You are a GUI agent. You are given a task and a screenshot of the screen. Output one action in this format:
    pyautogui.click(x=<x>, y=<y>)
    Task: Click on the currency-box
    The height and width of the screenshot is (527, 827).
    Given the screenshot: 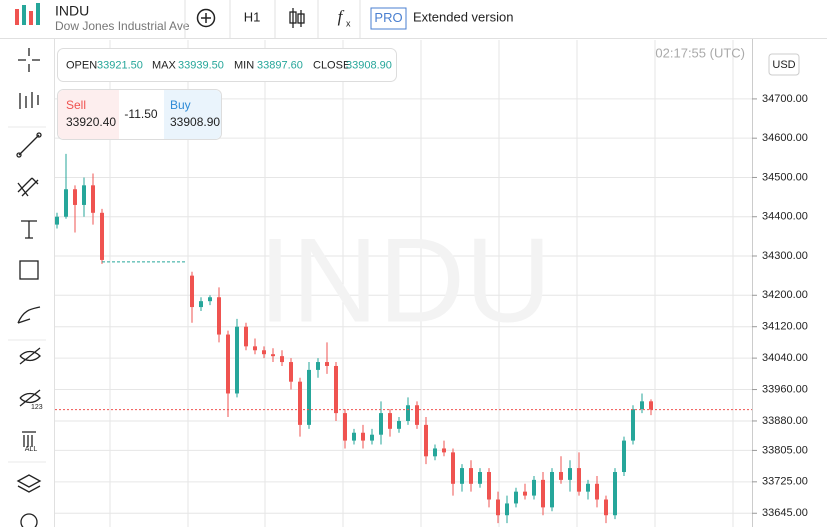 What is the action you would take?
    pyautogui.click(x=784, y=64)
    